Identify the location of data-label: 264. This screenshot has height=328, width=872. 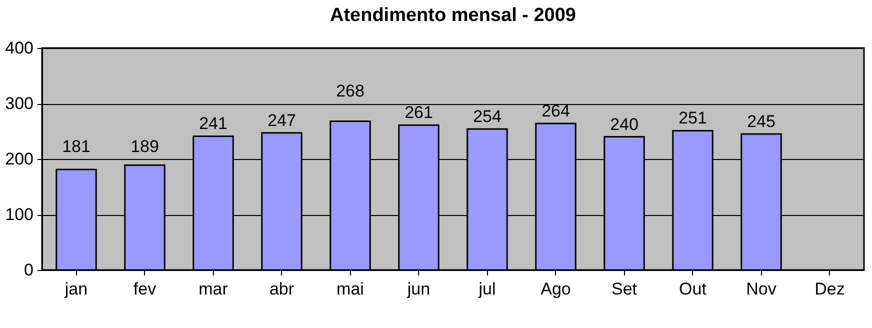
(556, 110).